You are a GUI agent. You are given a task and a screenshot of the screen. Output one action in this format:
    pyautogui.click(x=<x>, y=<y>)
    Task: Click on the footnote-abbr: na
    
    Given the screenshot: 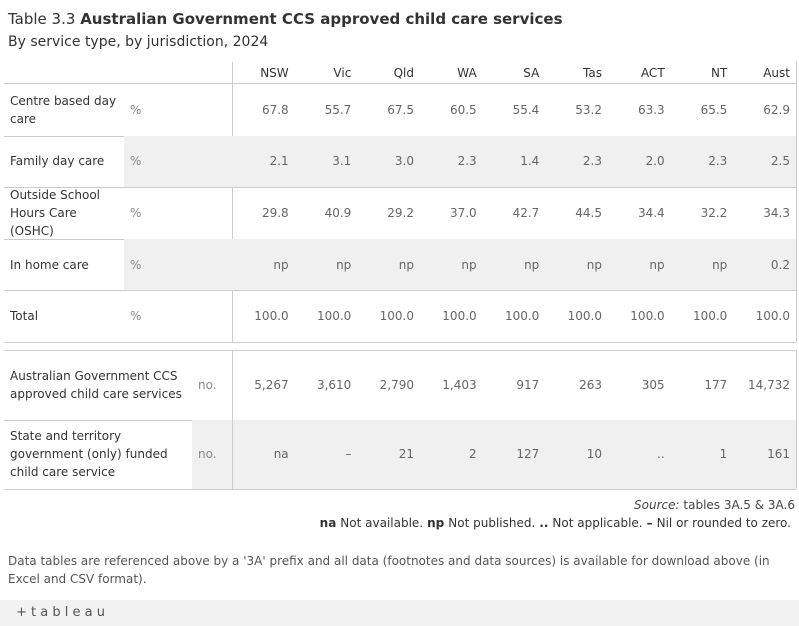 What is the action you would take?
    pyautogui.click(x=328, y=523)
    